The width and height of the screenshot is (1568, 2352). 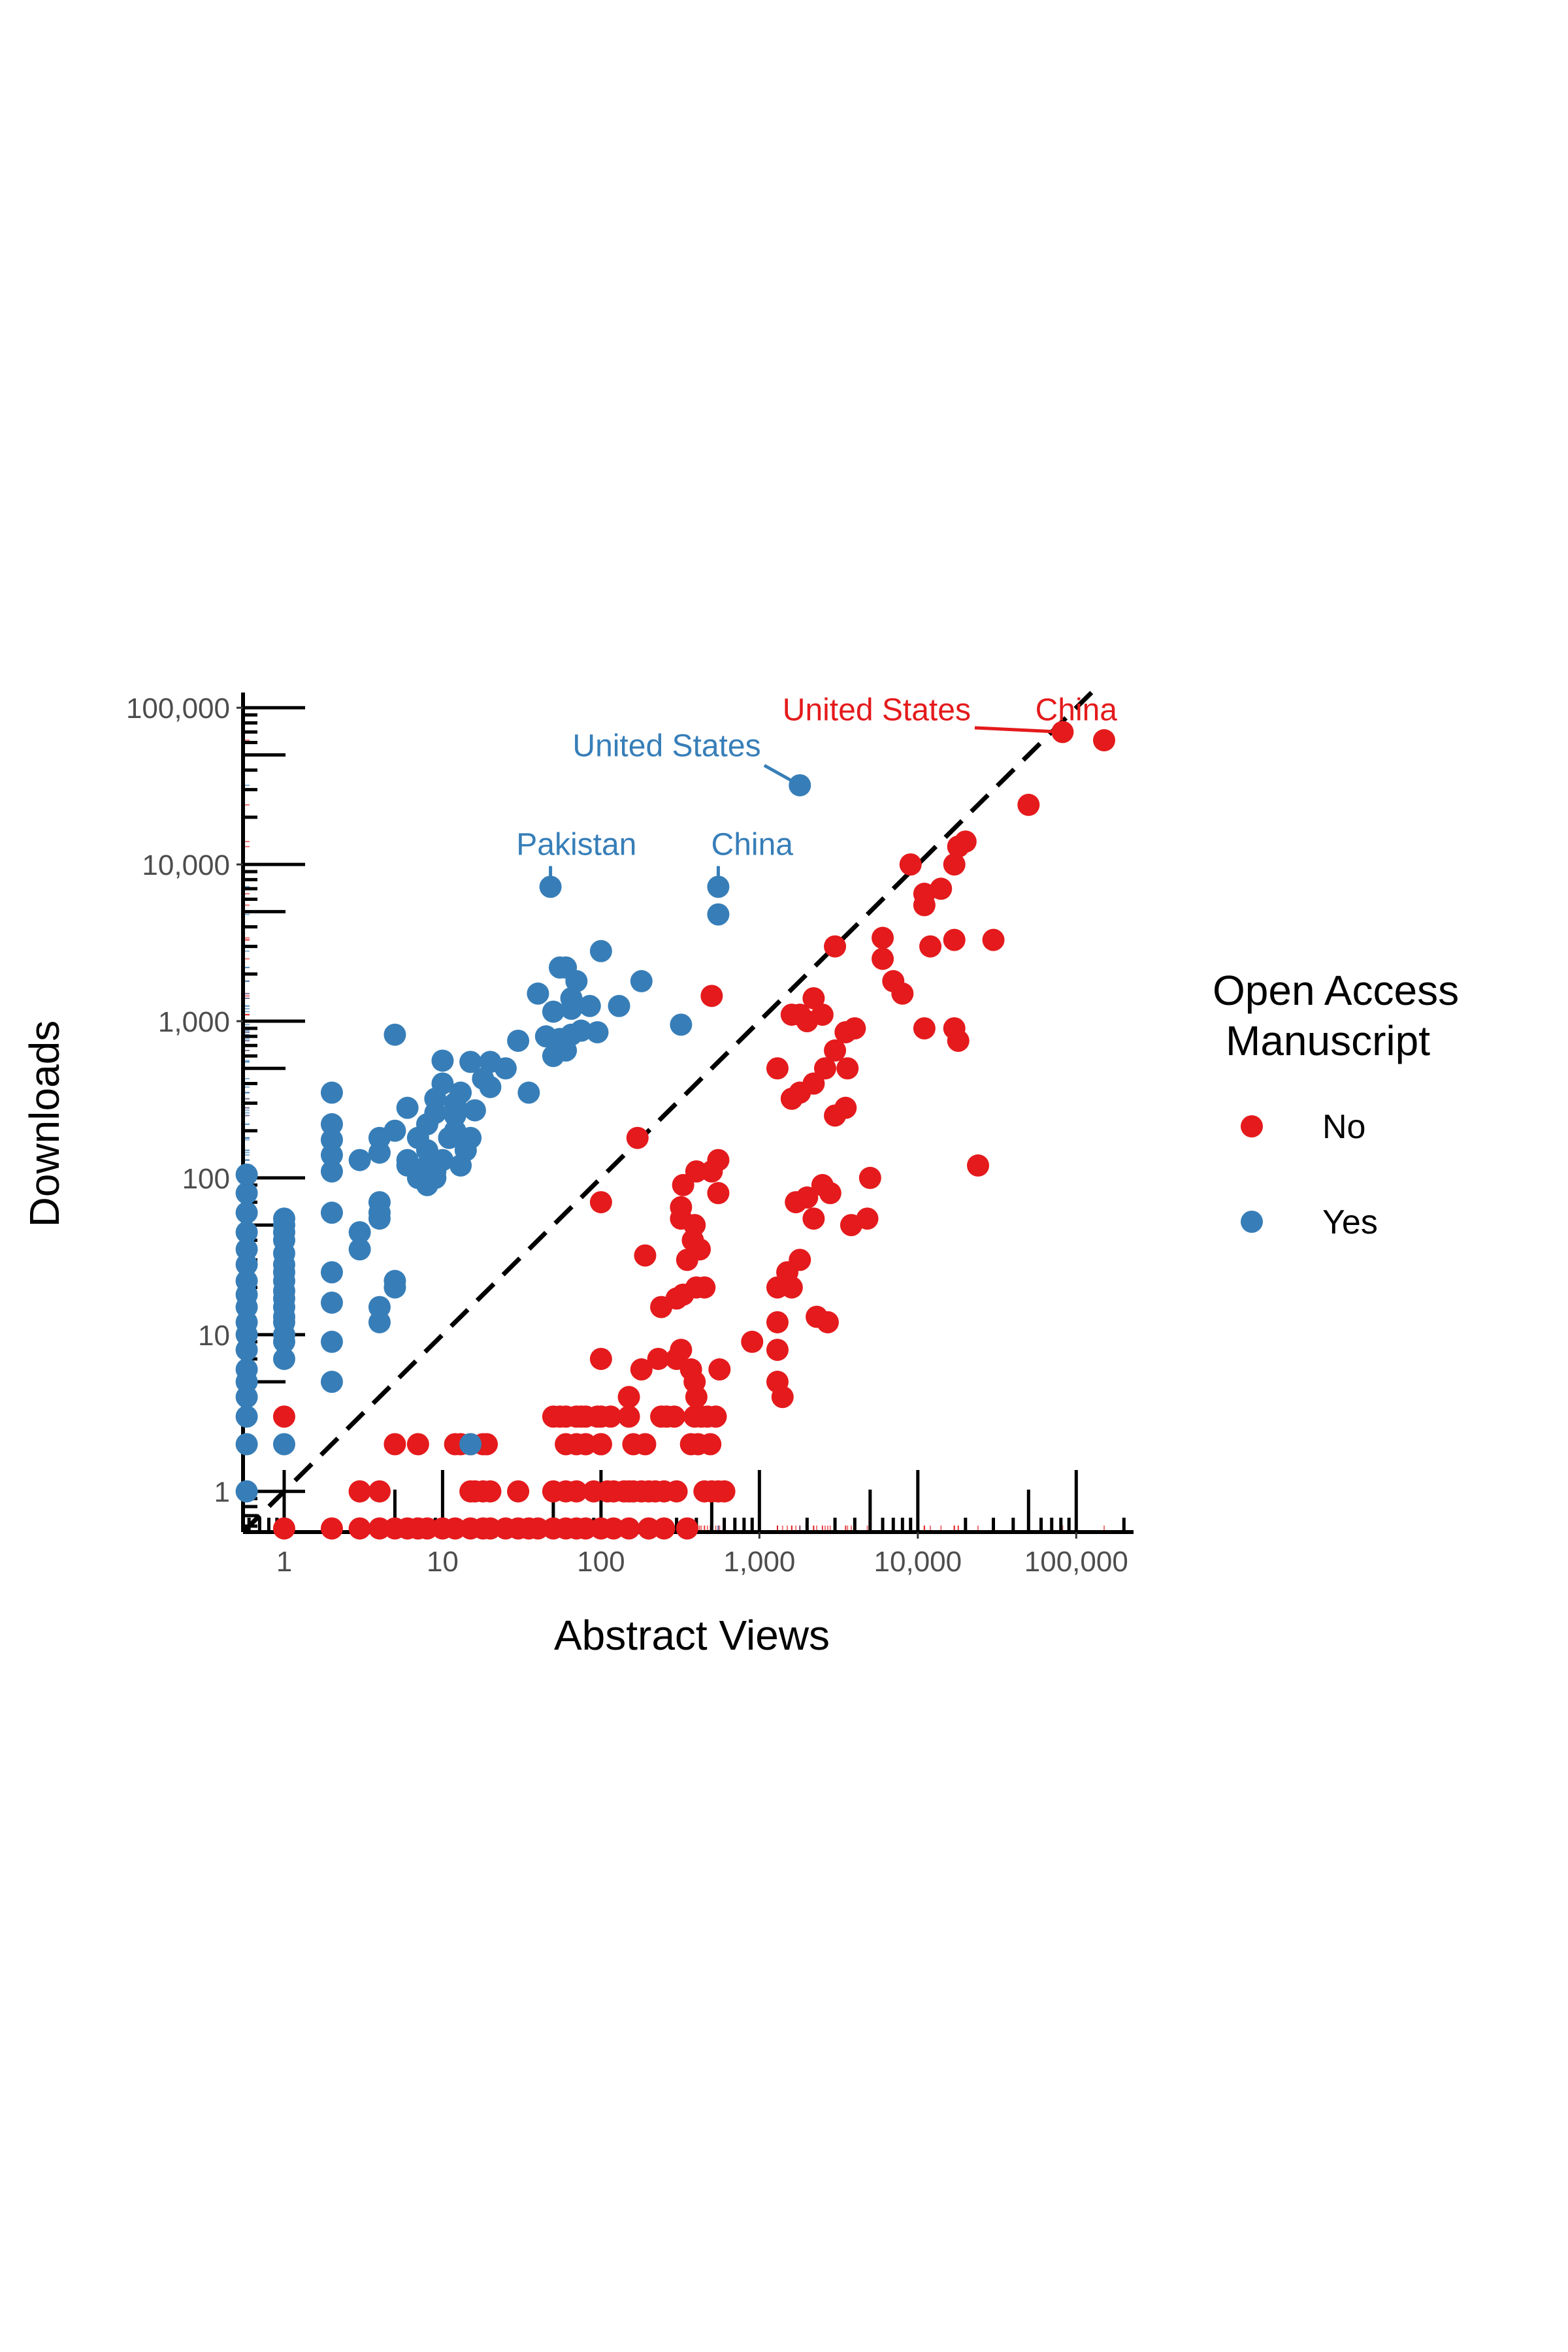 I want to click on legend-key-no, so click(x=1252, y=1126).